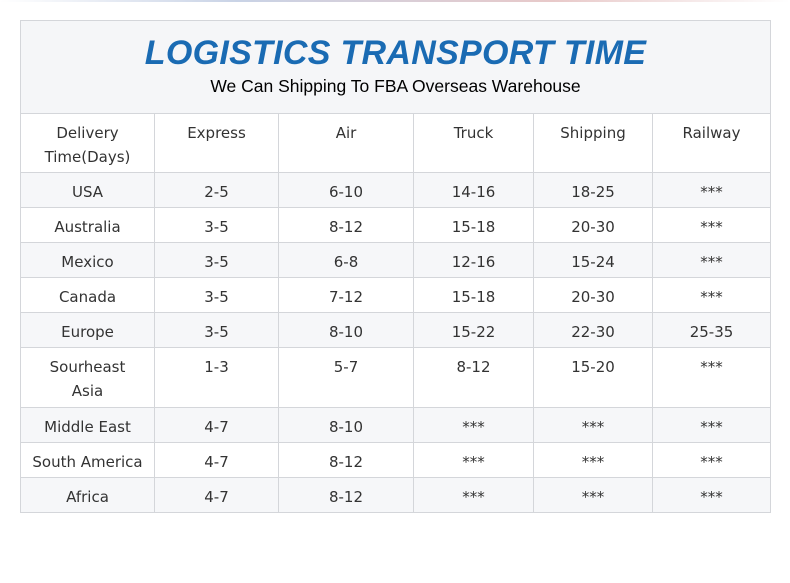 The image size is (790, 583). What do you see at coordinates (87, 330) in the screenshot?
I see `row-header: Europe` at bounding box center [87, 330].